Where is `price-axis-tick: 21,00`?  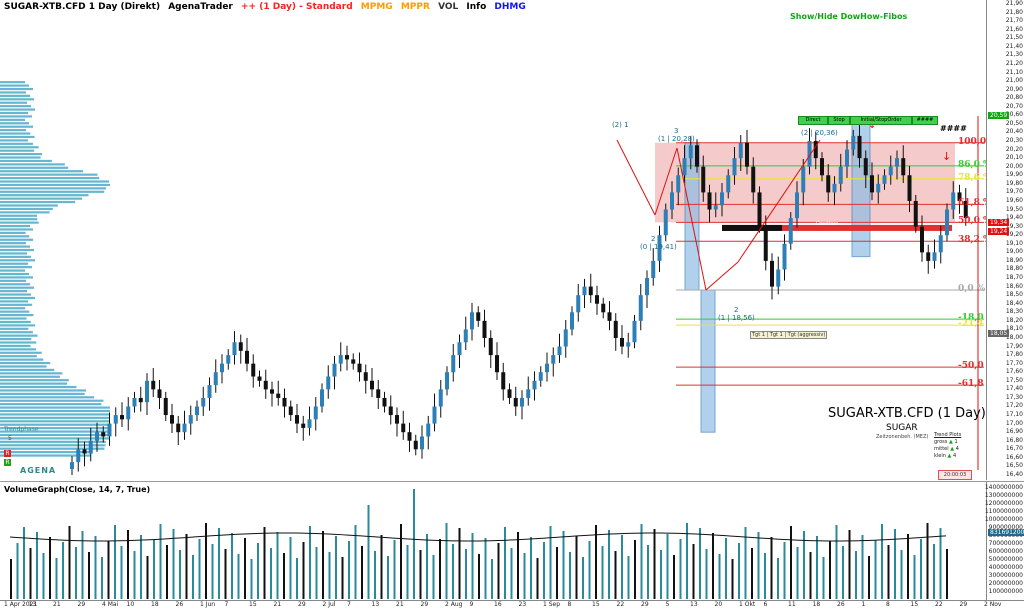 price-axis-tick: 21,00 is located at coordinates (1014, 81).